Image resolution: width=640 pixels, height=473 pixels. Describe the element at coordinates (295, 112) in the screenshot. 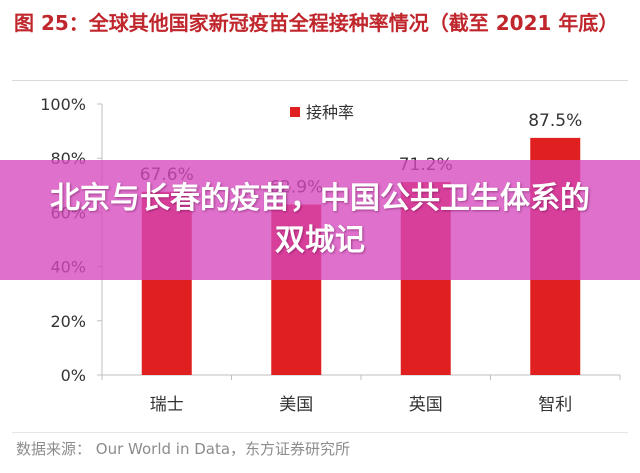

I see `legend-swatch` at that location.